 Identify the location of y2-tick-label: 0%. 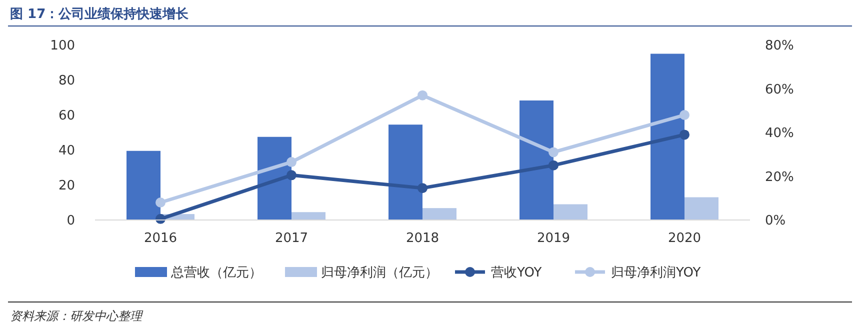
(775, 221).